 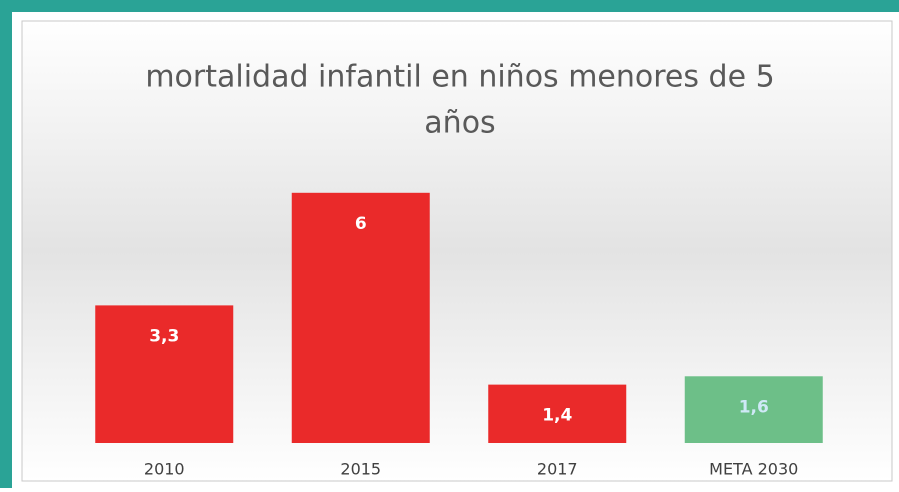 What do you see at coordinates (753, 469) in the screenshot?
I see `x-tick-label: META 2030` at bounding box center [753, 469].